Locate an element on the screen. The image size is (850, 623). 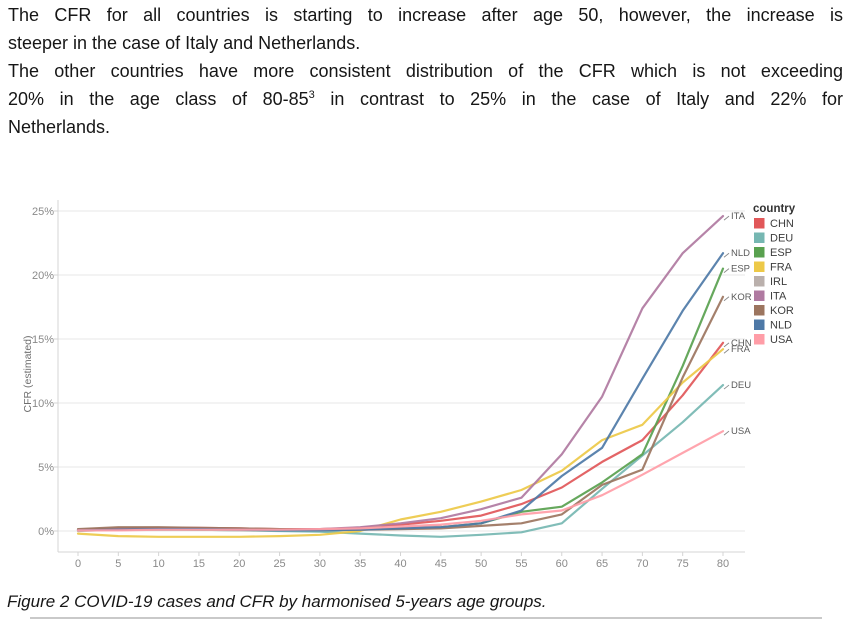
x-tick-label: 35 is located at coordinates (360, 564).